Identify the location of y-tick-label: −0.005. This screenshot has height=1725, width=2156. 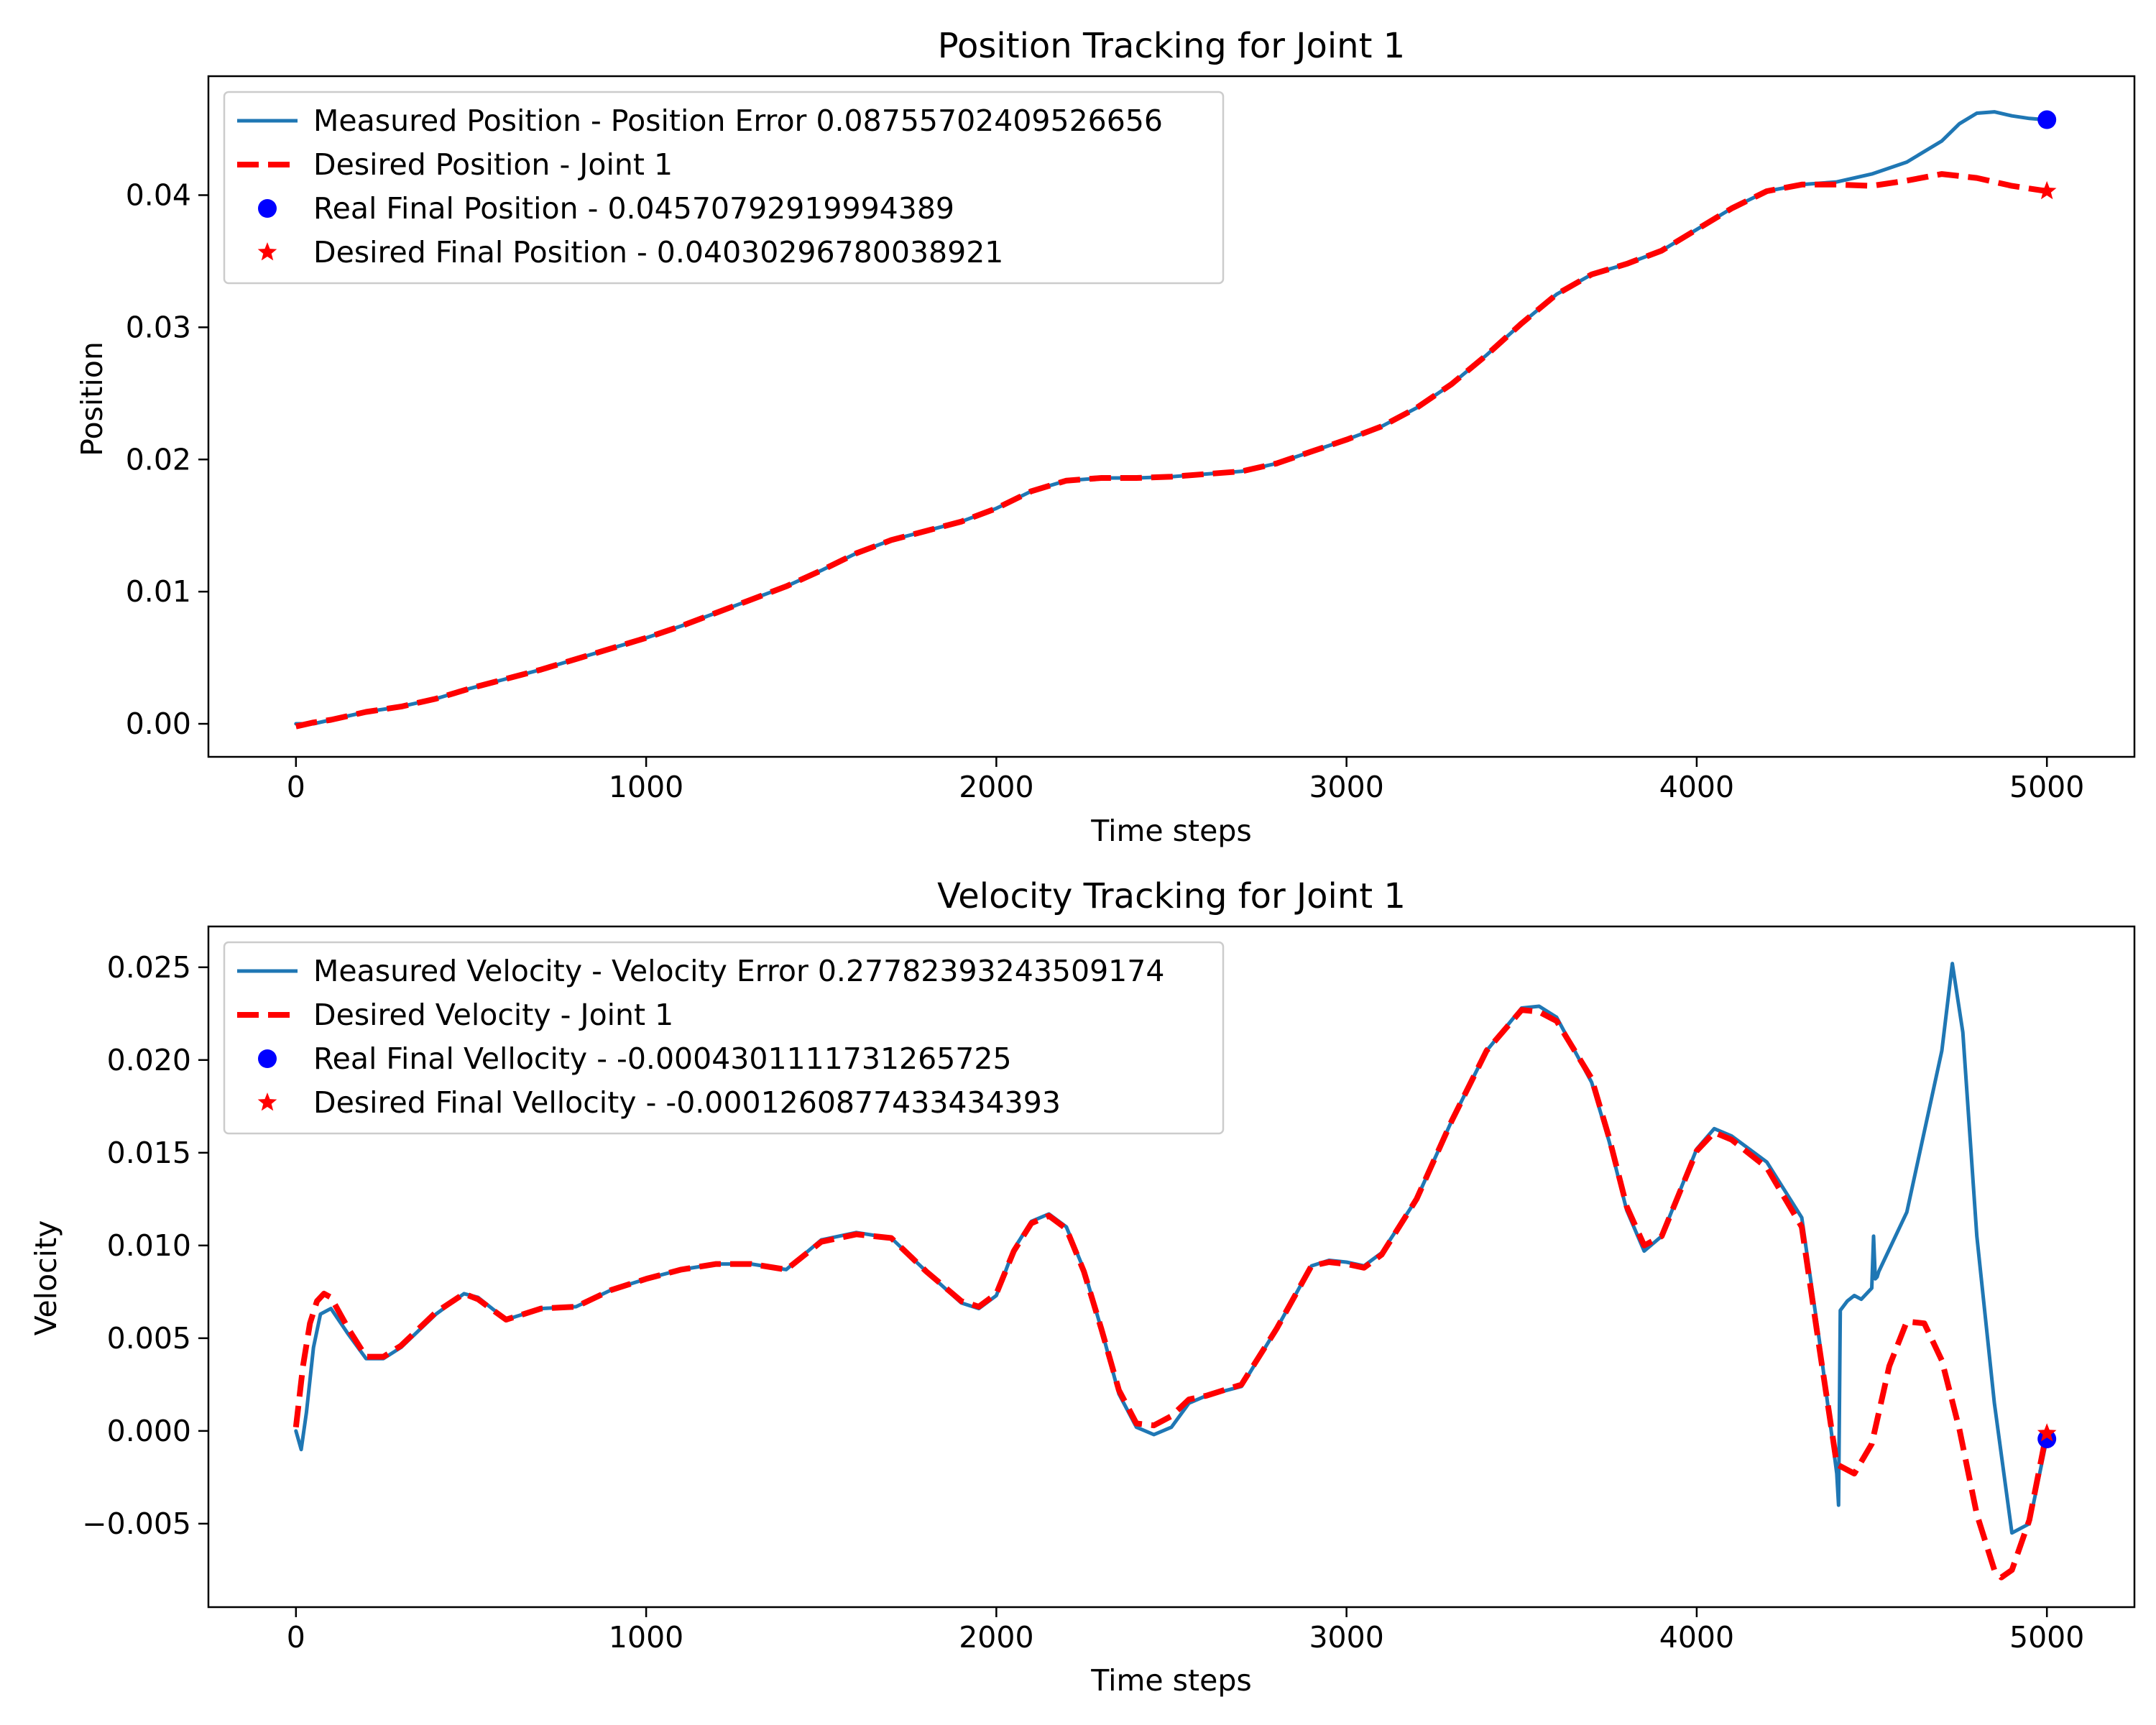
(136, 1523).